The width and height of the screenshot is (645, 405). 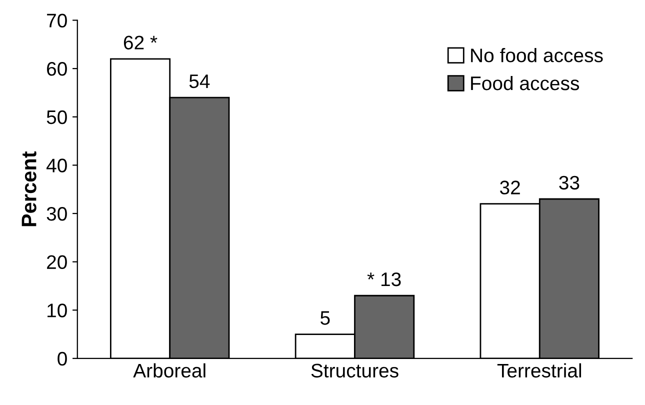 I want to click on y-tick-label: 70, so click(x=57, y=21).